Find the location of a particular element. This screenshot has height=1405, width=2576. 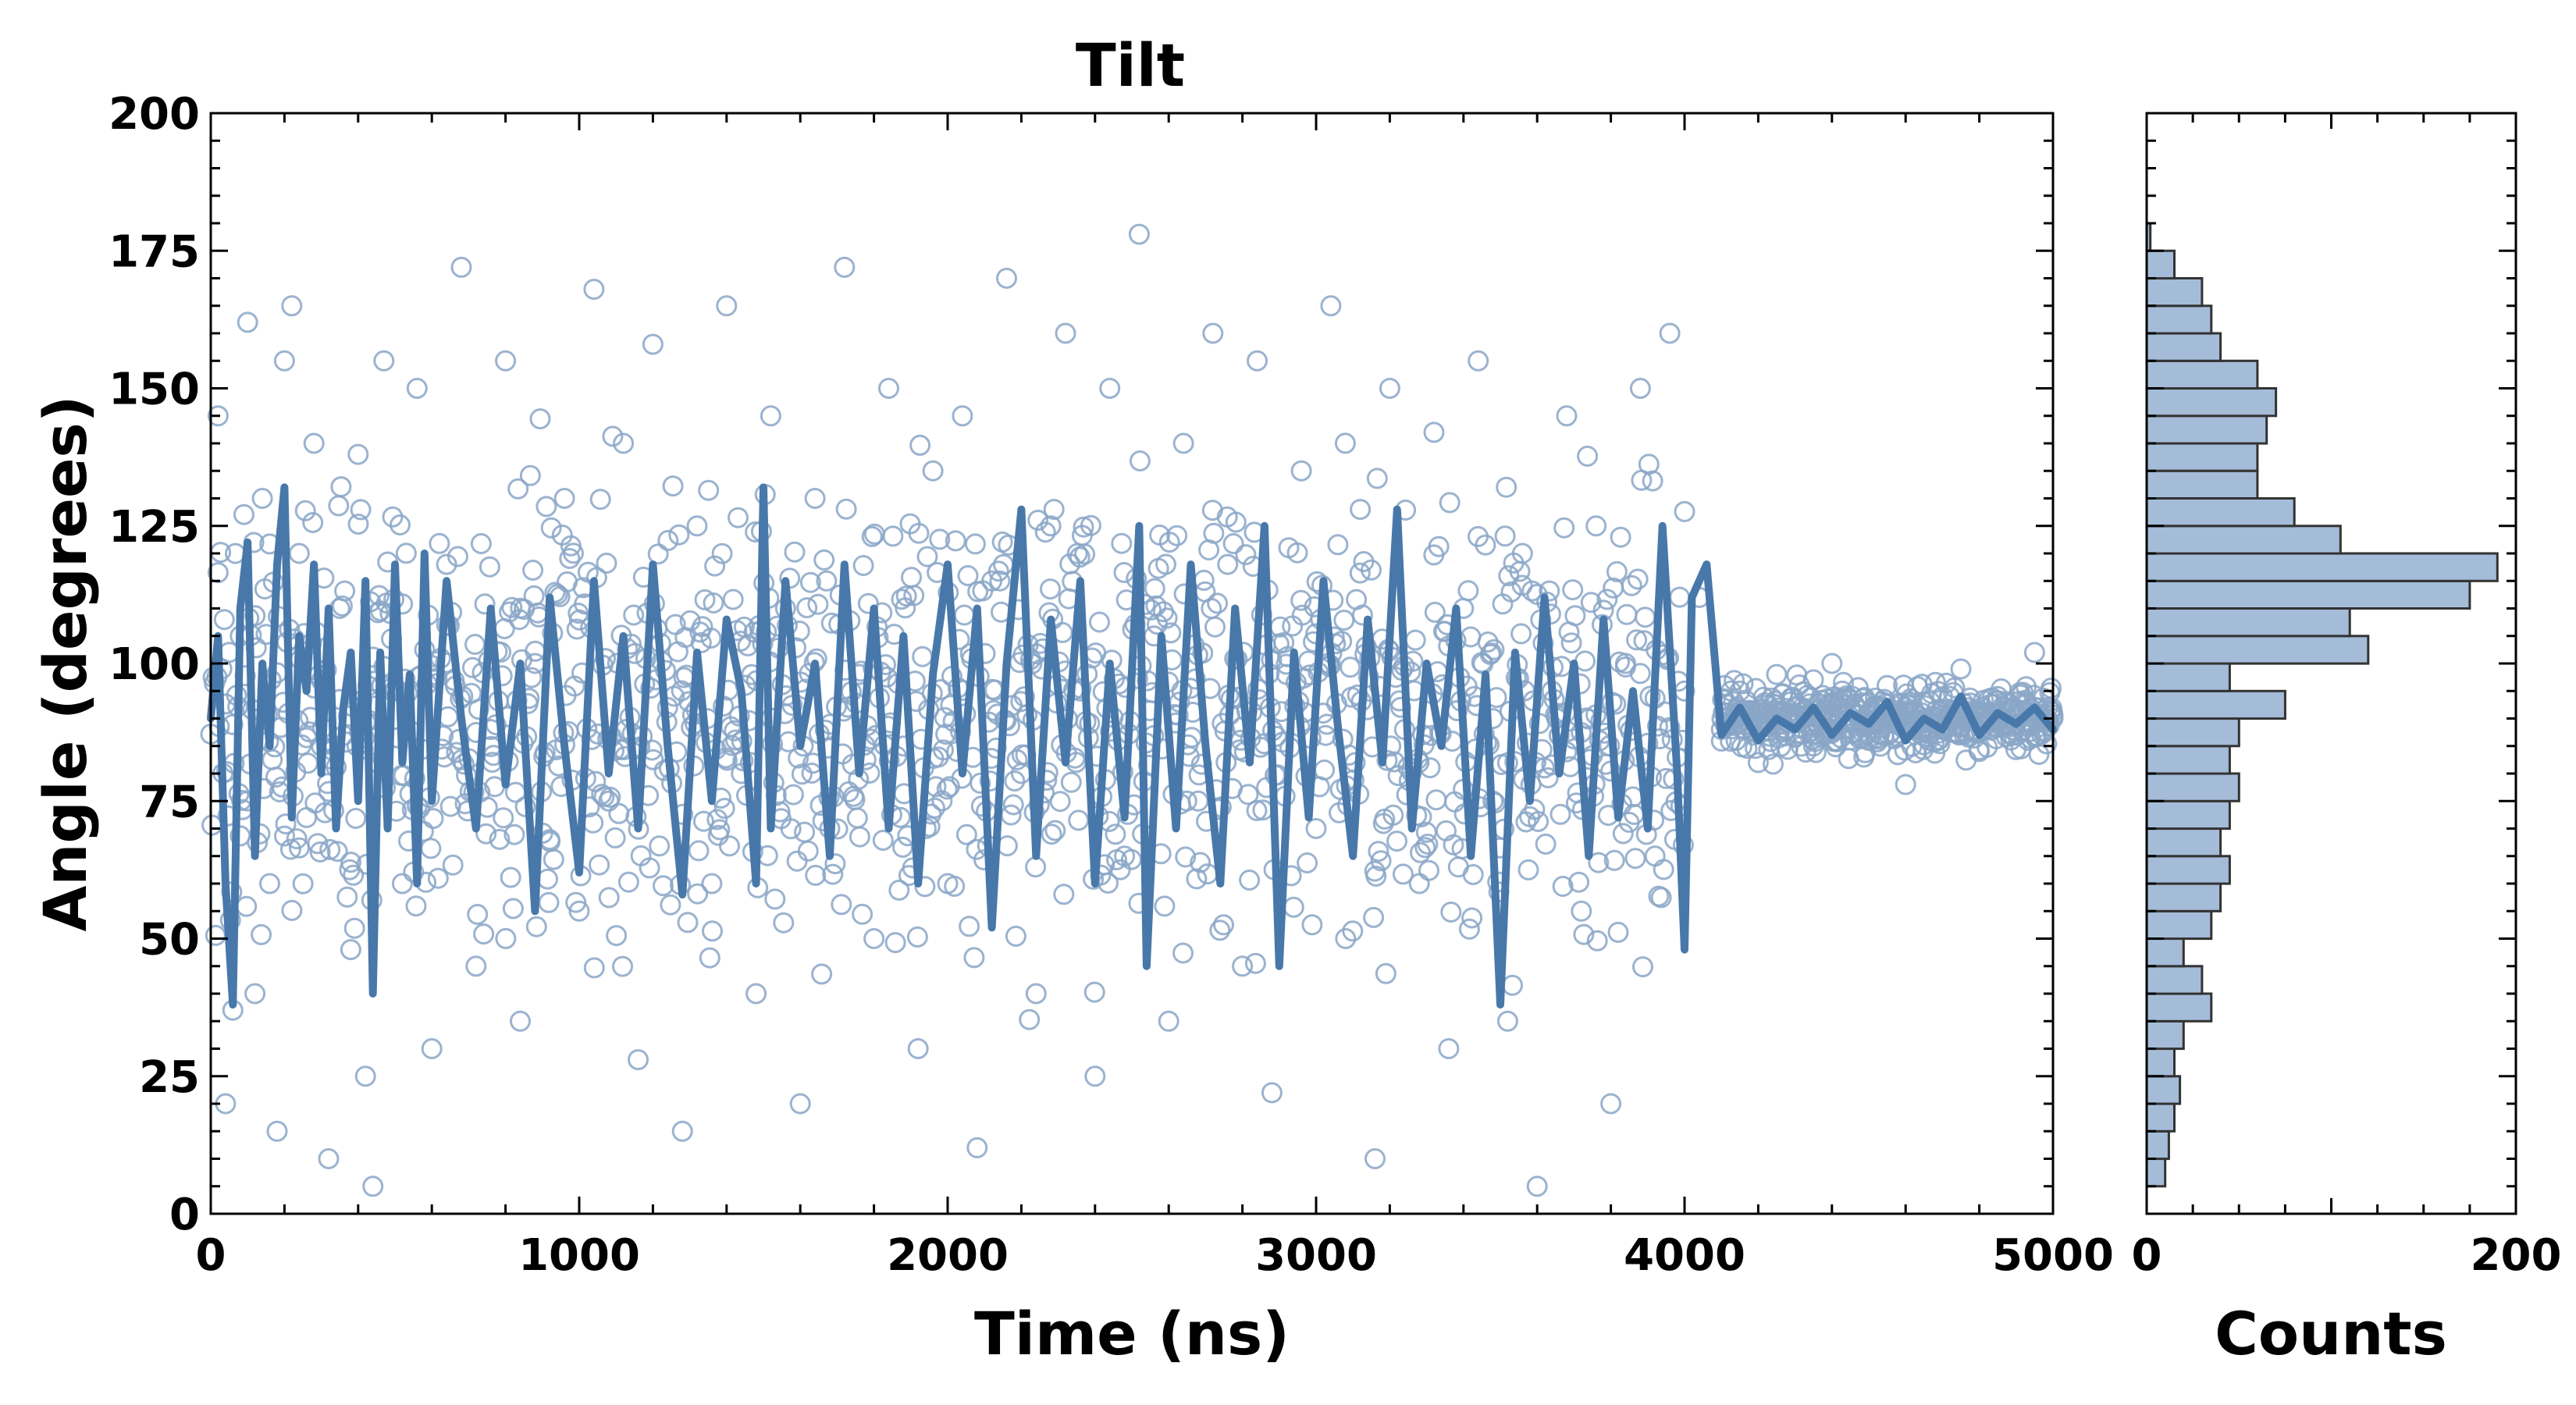

histogram-plot: 0 200 Counts is located at coordinates (2346, 740).